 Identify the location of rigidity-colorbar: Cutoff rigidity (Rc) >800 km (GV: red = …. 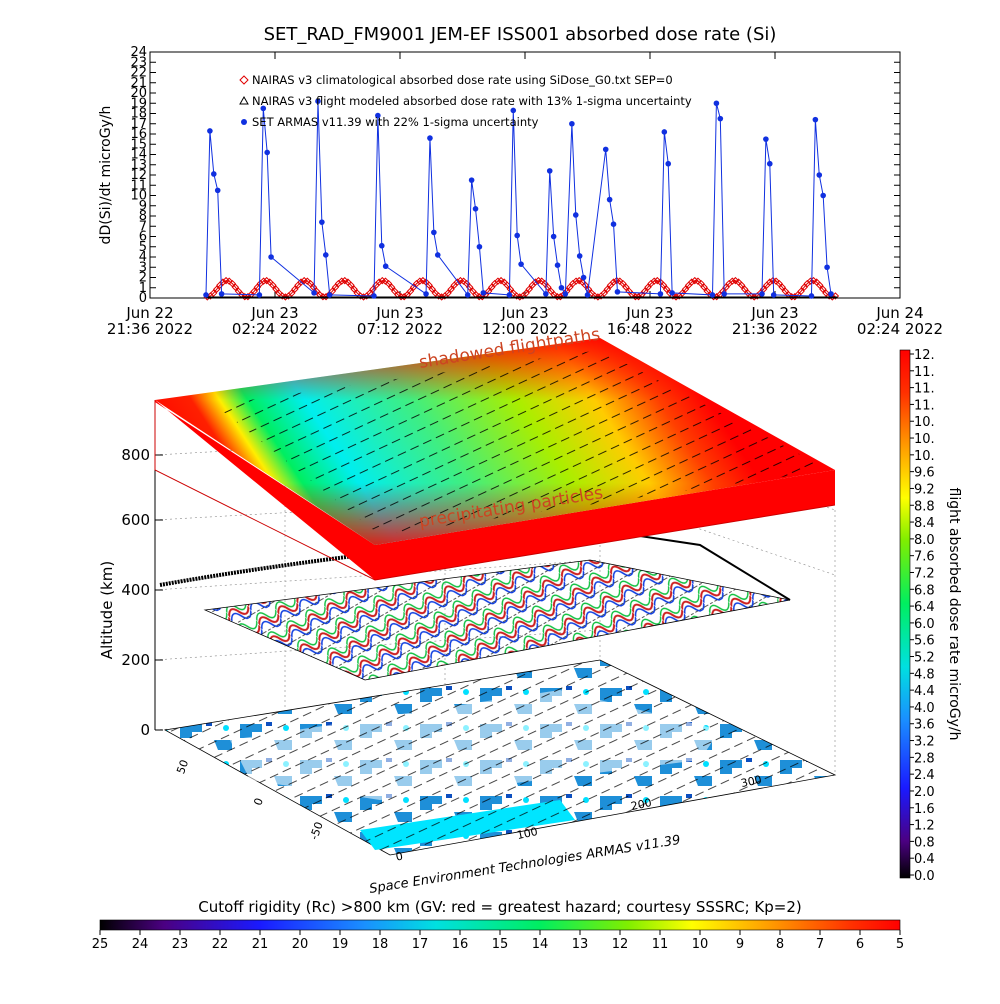
(498, 925).